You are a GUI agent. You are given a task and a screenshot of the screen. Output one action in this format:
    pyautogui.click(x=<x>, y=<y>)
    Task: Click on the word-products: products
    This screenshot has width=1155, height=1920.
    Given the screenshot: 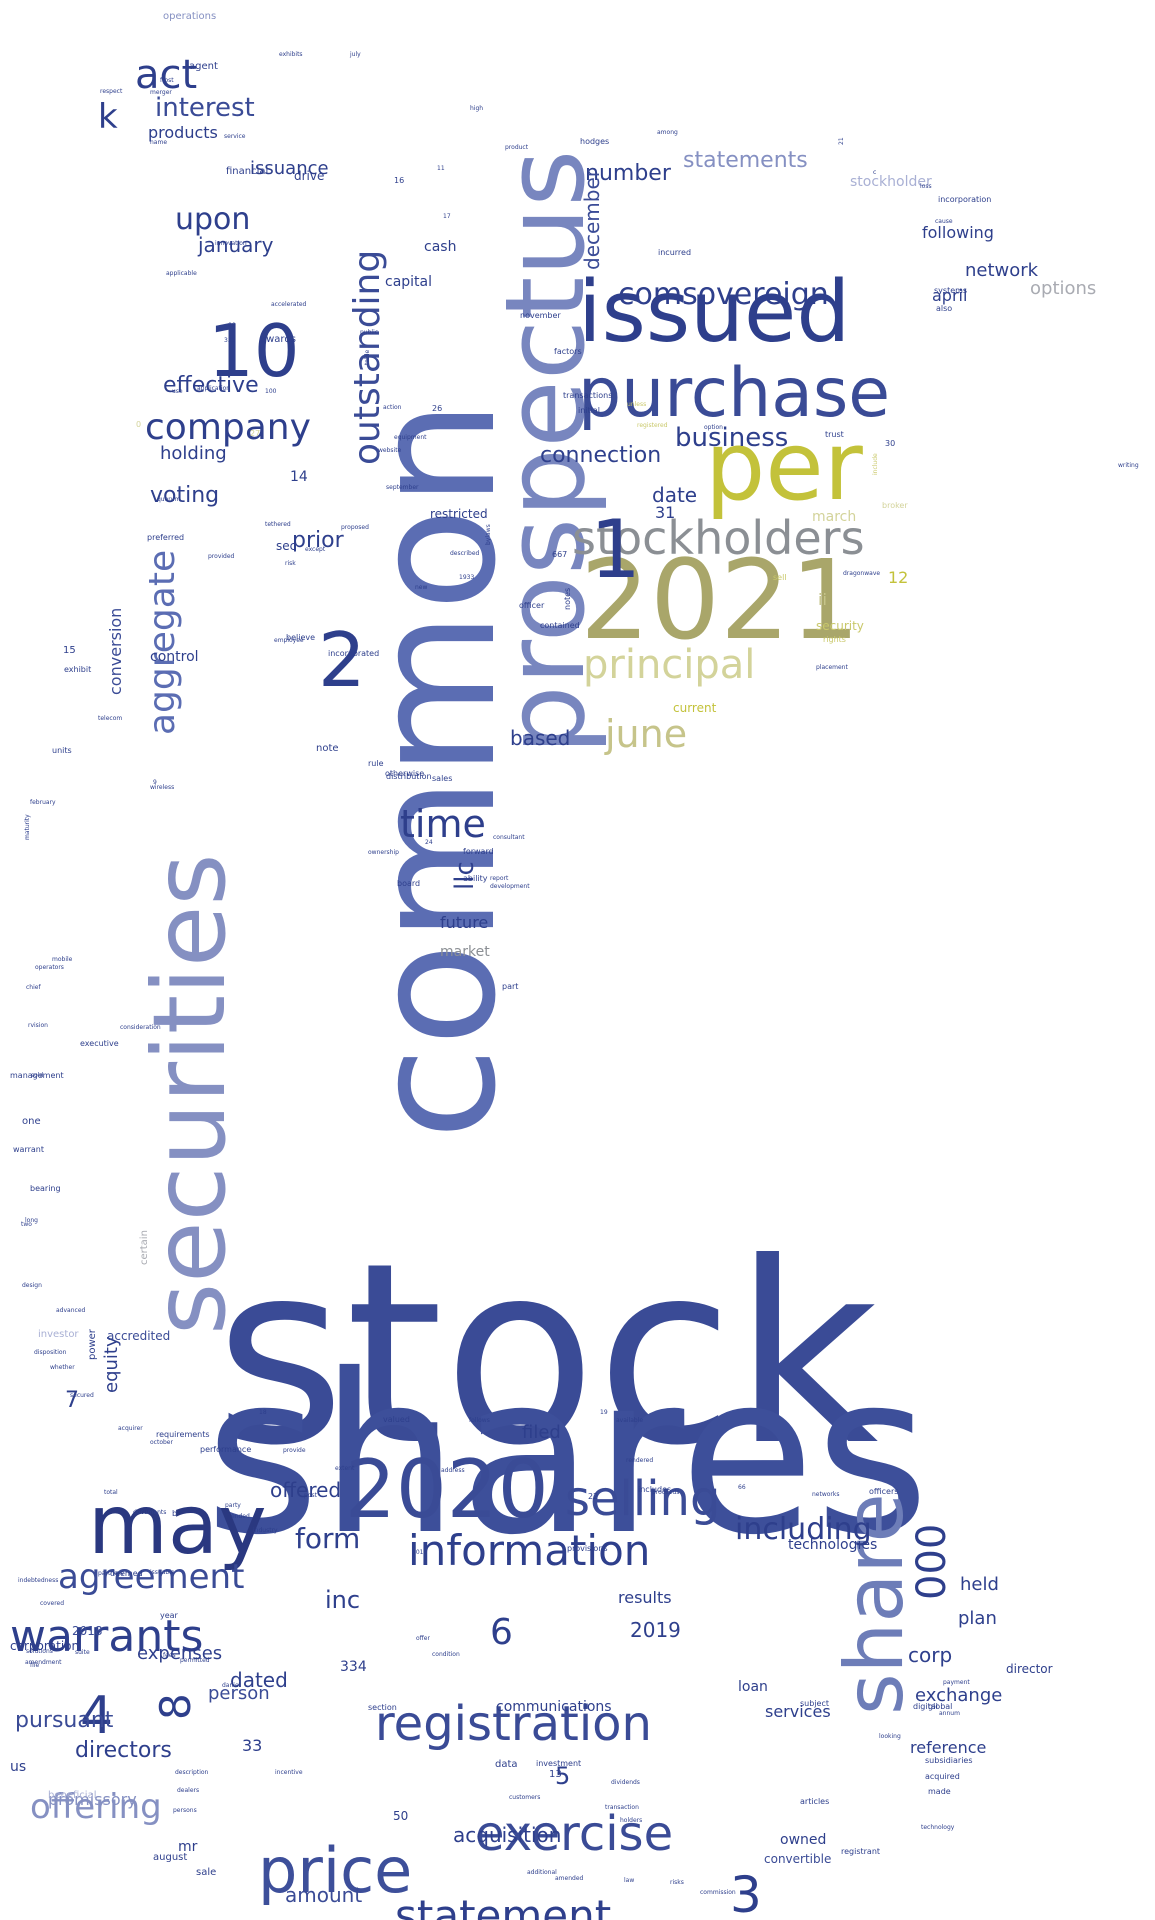 What is the action you would take?
    pyautogui.click(x=183, y=132)
    